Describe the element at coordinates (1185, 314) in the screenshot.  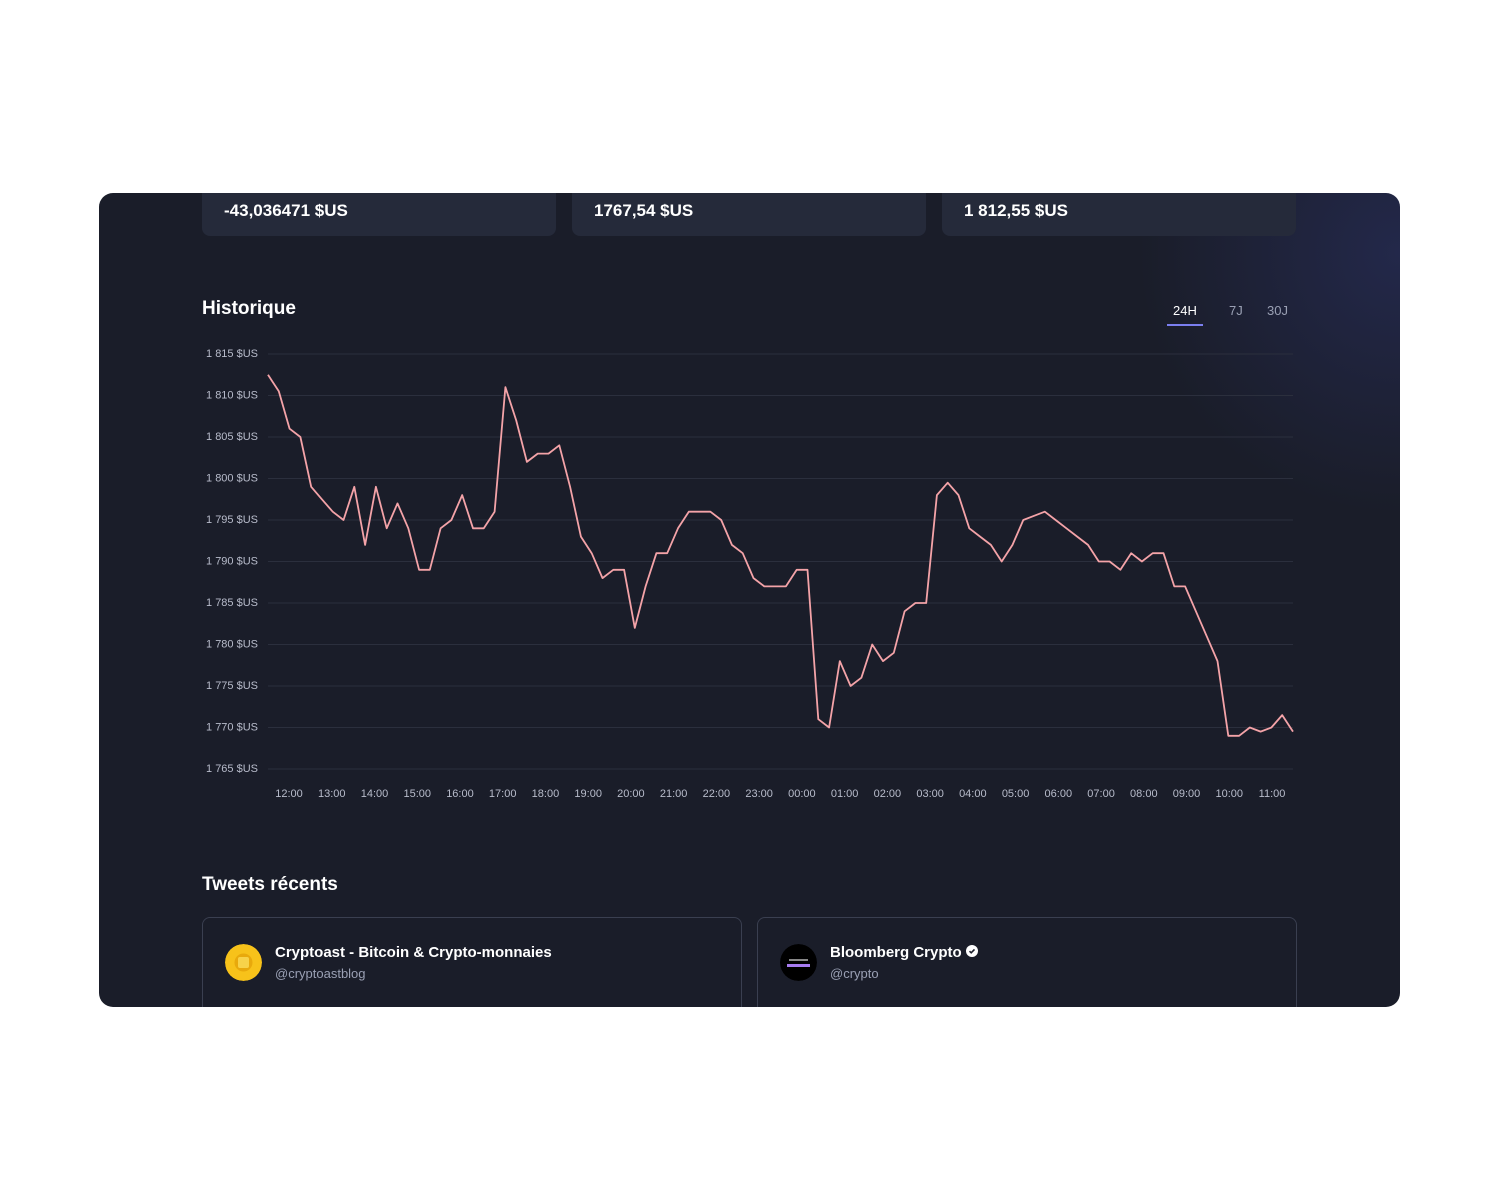
I see `range-tab: 24H` at that location.